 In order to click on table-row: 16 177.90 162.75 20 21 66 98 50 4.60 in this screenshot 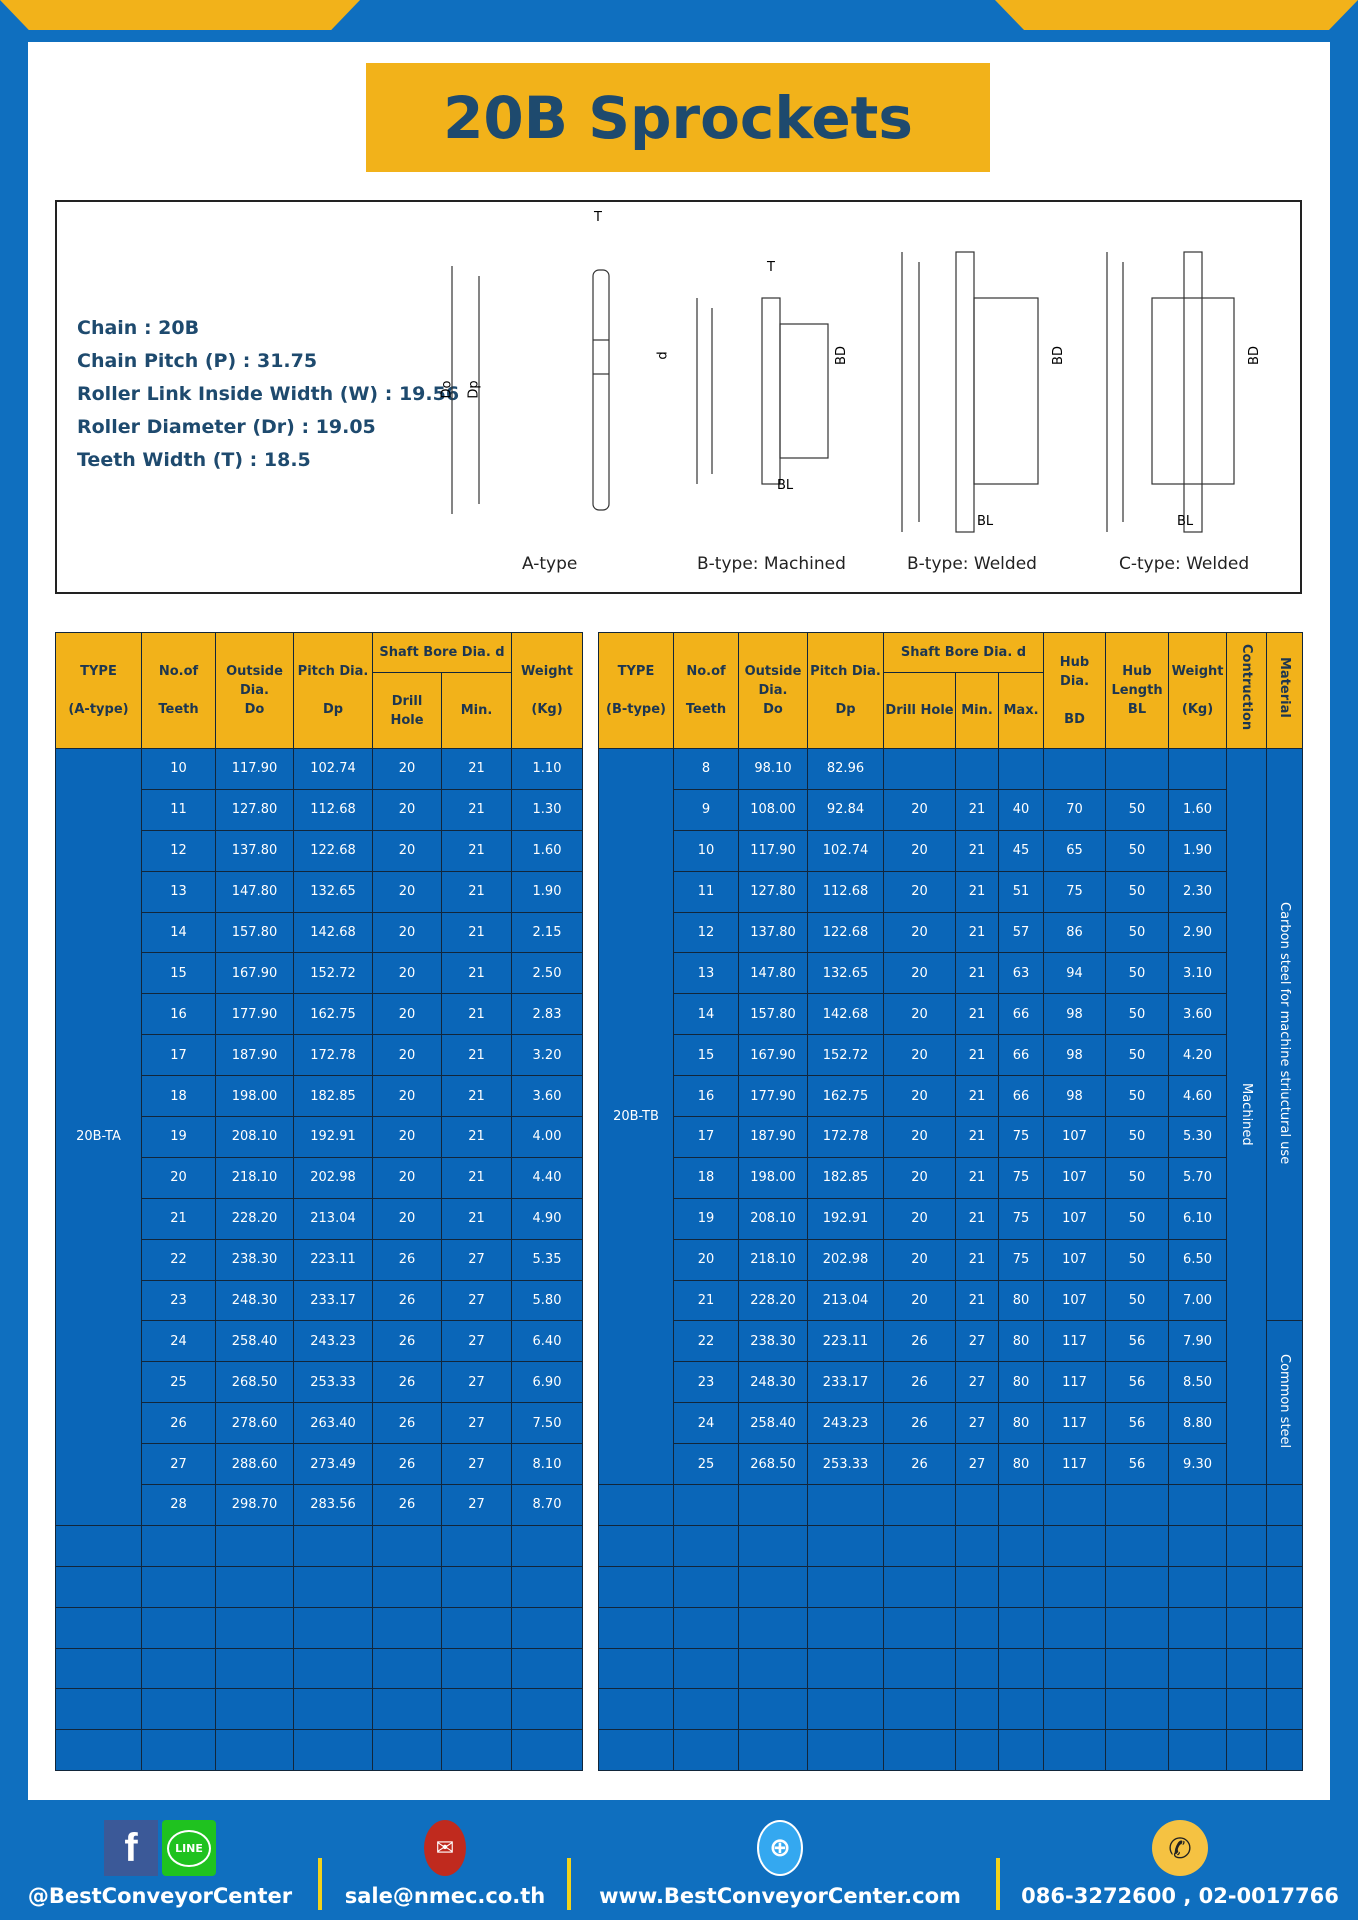, I will do `click(951, 1096)`.